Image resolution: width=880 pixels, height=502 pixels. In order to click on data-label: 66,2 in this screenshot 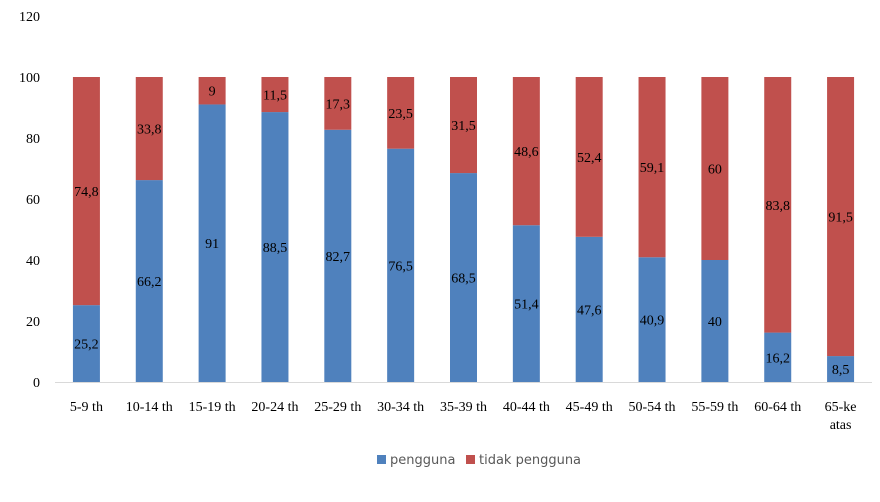, I will do `click(149, 282)`.